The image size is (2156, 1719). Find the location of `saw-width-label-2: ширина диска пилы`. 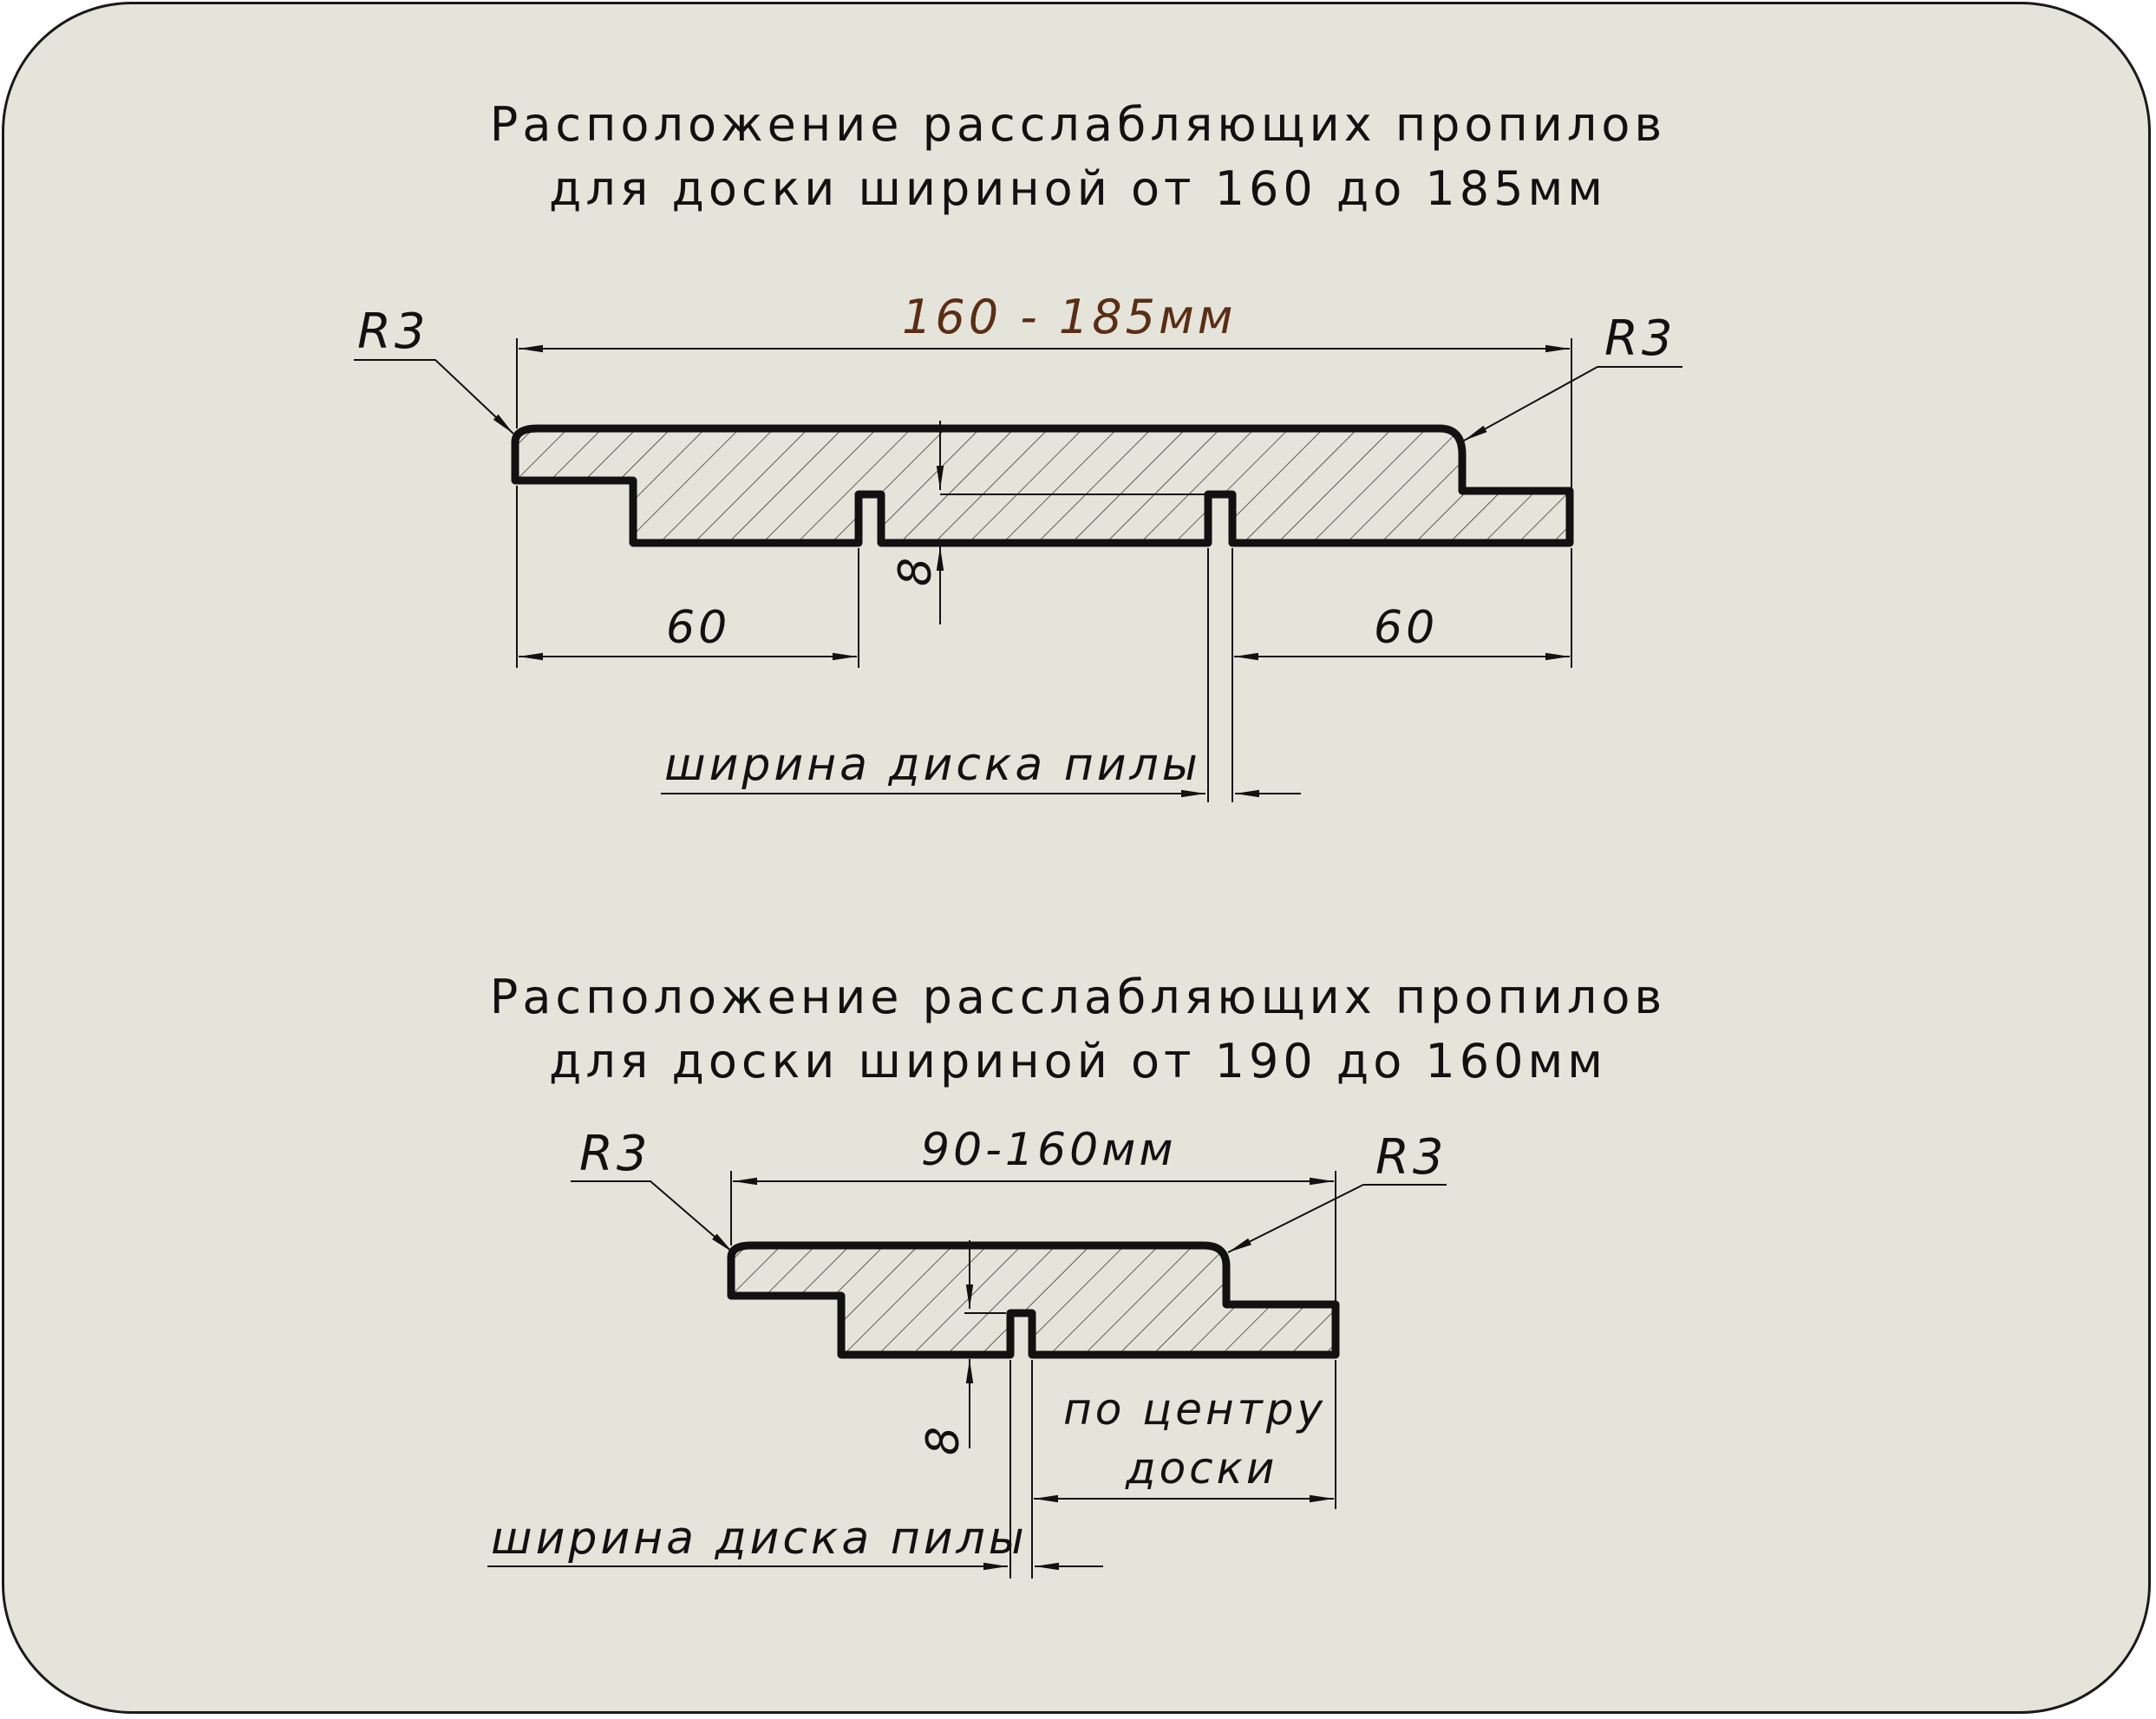

saw-width-label-2: ширина диска пилы is located at coordinates (759, 1539).